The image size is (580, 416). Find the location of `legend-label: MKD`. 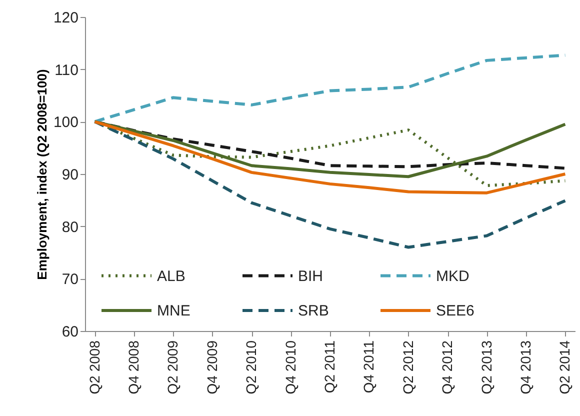

legend-label: MKD is located at coordinates (453, 276).